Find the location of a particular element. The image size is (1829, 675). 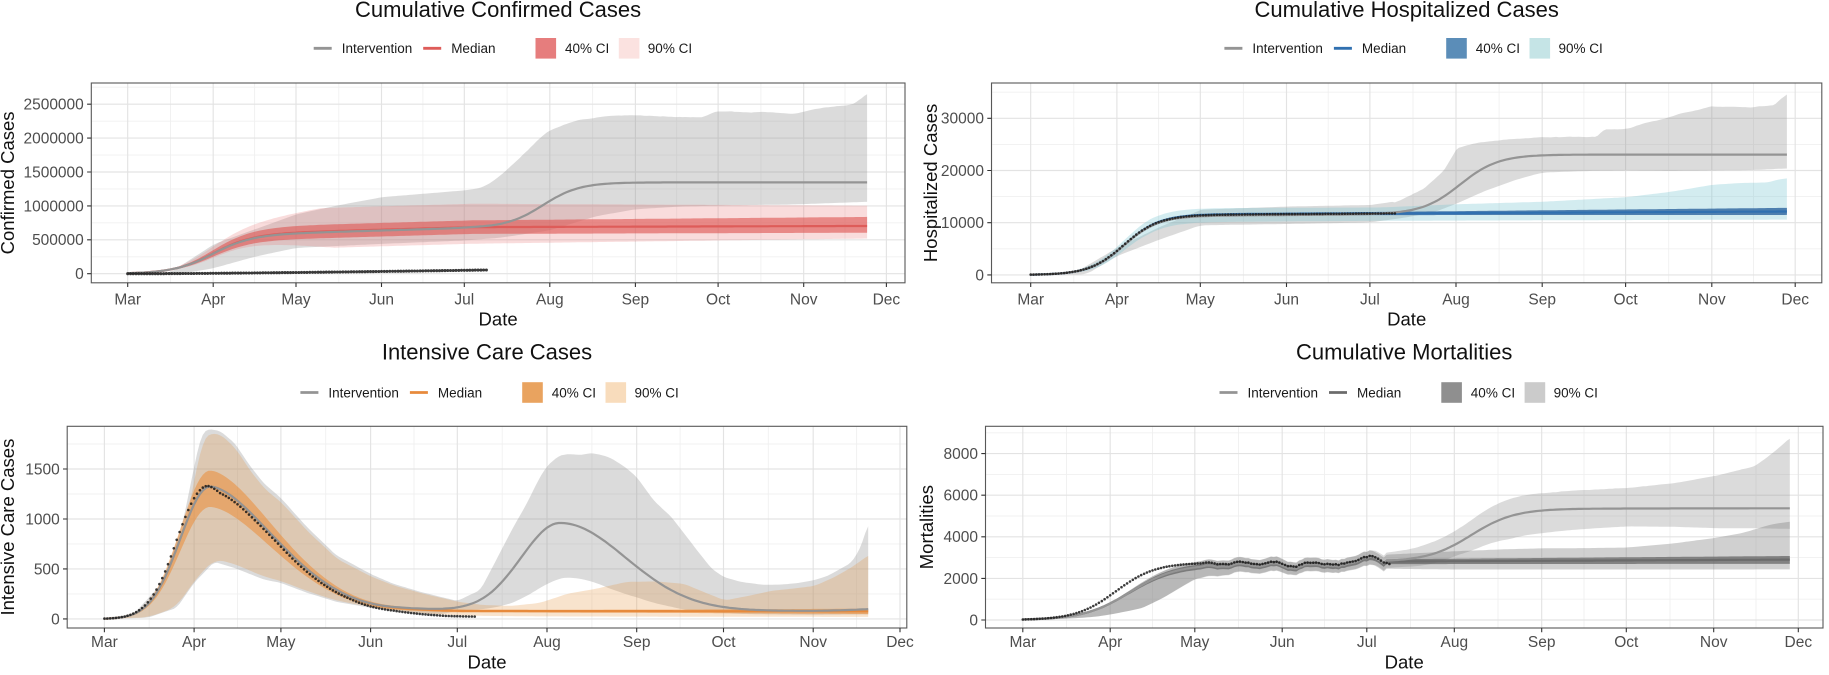

svg-text: 8000 is located at coordinates (961, 454).